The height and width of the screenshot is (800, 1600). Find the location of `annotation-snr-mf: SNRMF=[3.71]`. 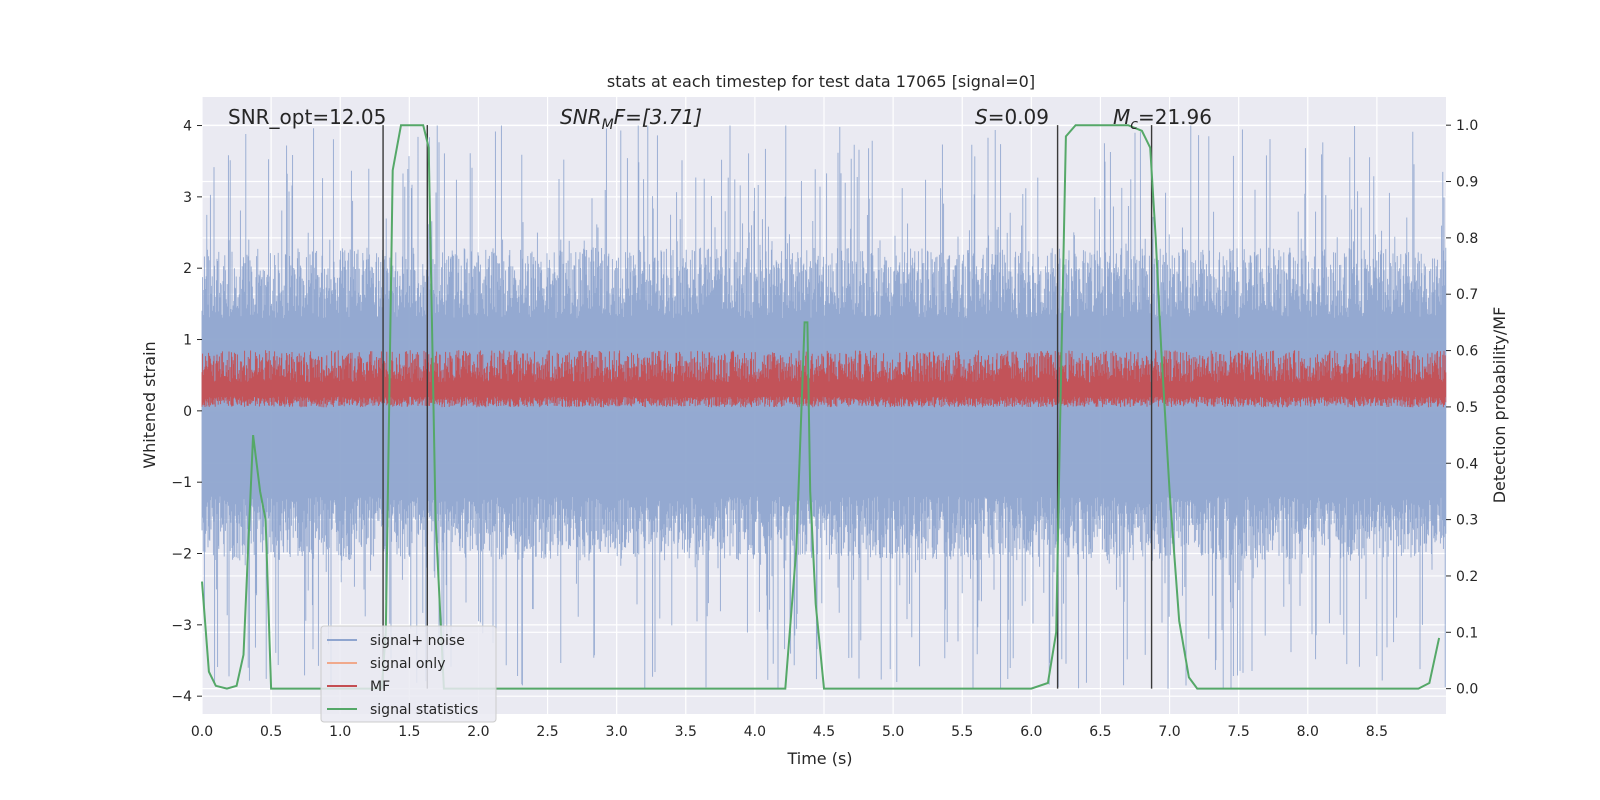

annotation-snr-mf: SNRMF=[3.71] is located at coordinates (631, 119).